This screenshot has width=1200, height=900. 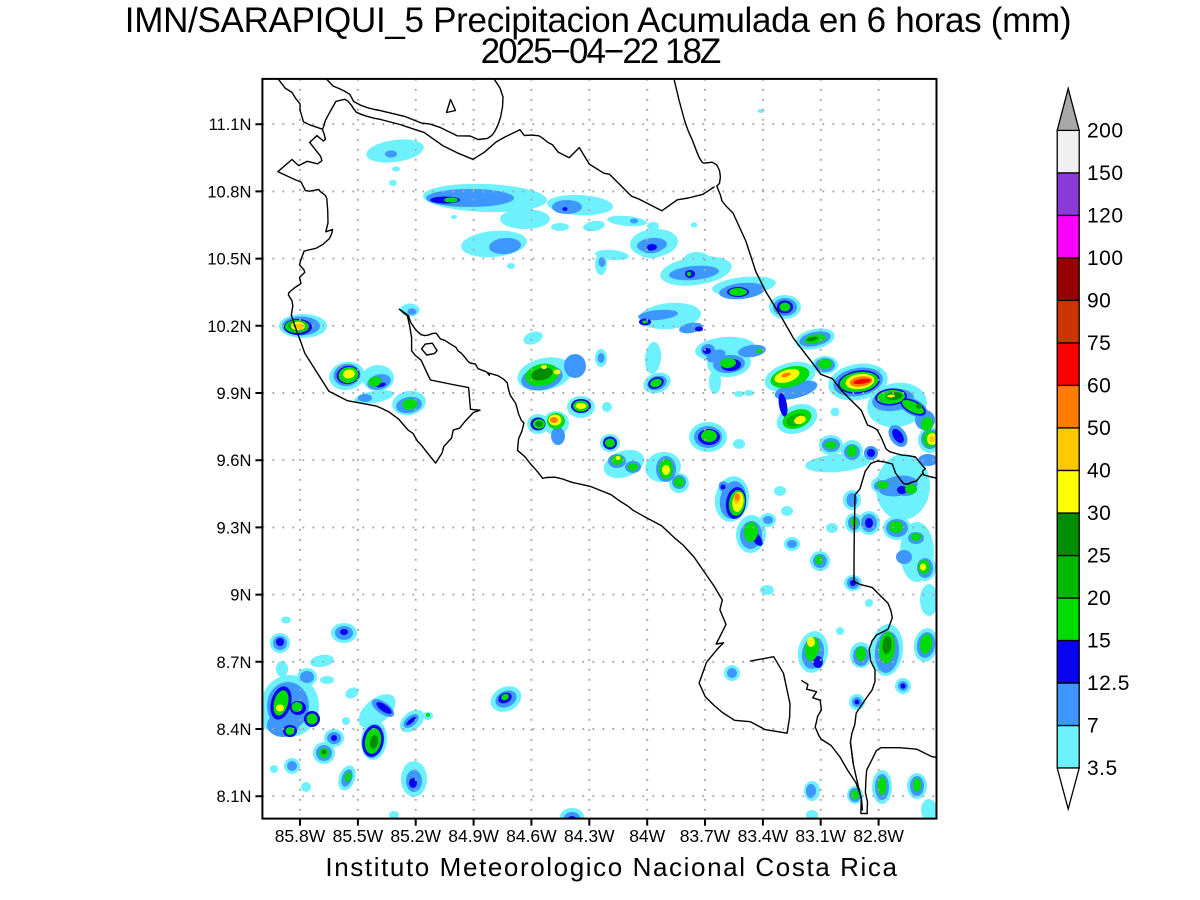 I want to click on svg-text: 84W, so click(x=647, y=836).